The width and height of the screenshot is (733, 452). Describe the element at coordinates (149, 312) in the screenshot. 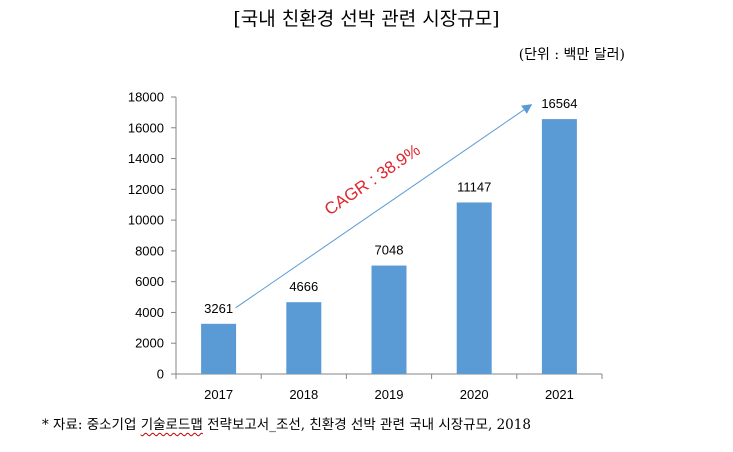

I see `y-tick-label: 4000` at that location.